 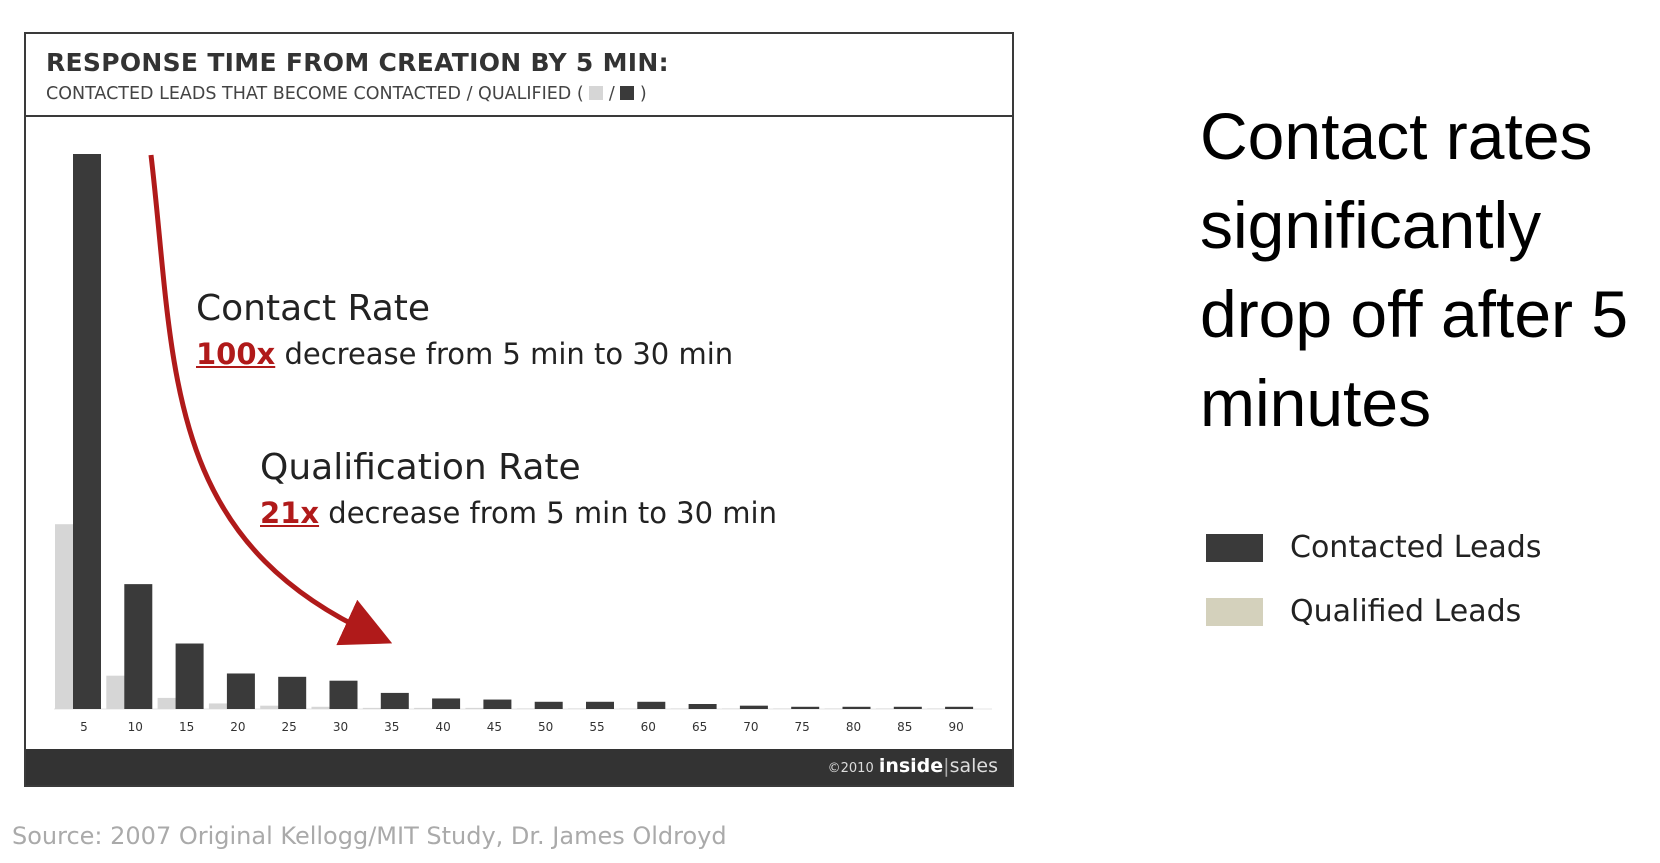 I want to click on x-tick-label-50: 50, so click(x=545, y=727).